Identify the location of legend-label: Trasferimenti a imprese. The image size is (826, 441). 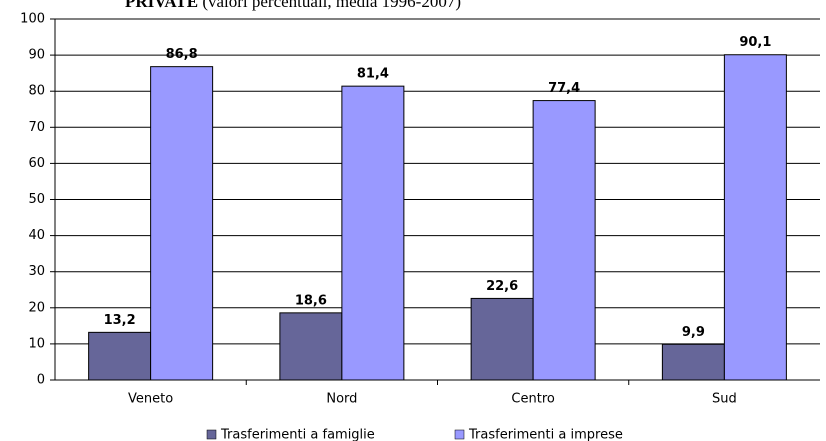
(545, 434).